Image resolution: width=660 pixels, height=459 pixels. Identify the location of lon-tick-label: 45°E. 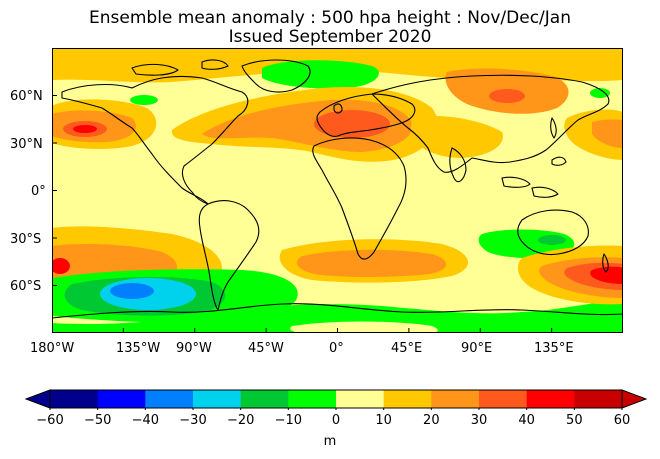
(407, 348).